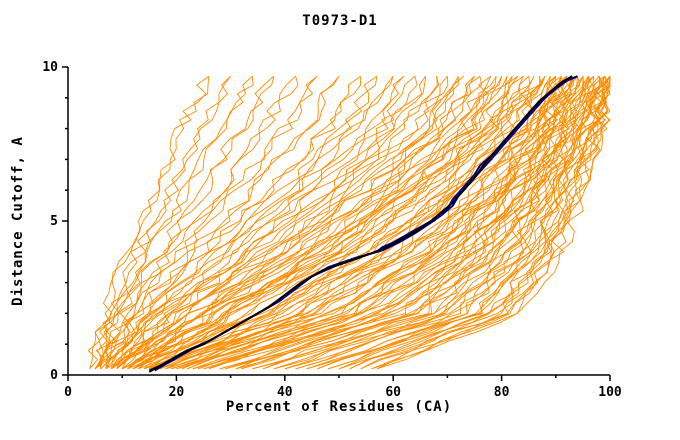 This screenshot has height=440, width=680. Describe the element at coordinates (162, 222) in the screenshot. I see `ensemble-curve` at that location.